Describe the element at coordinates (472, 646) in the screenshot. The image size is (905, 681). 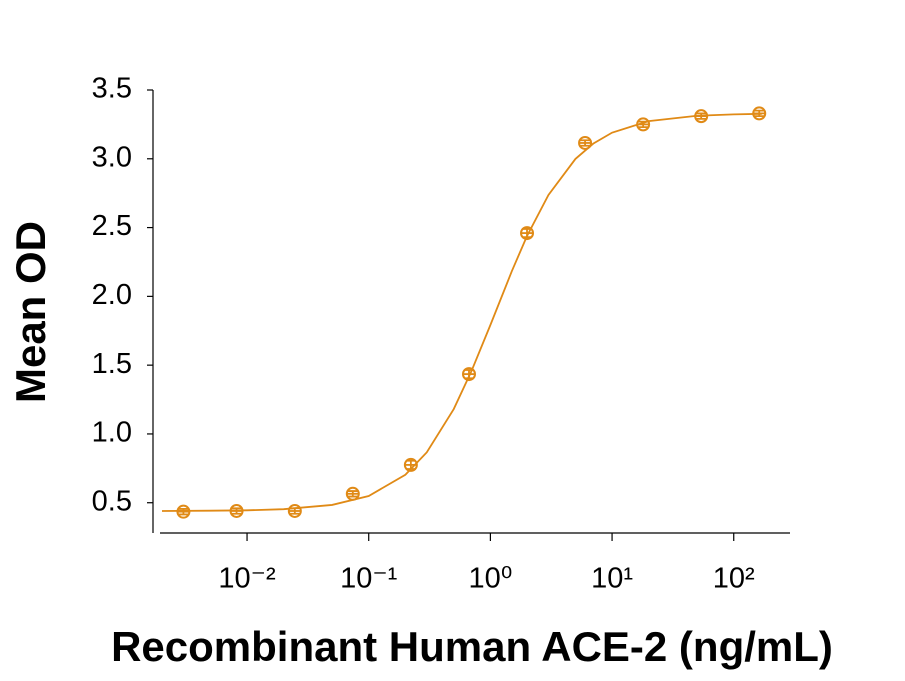
I see `x-axis-title: Recombinant Human ACE-2 (ng/mL)` at that location.